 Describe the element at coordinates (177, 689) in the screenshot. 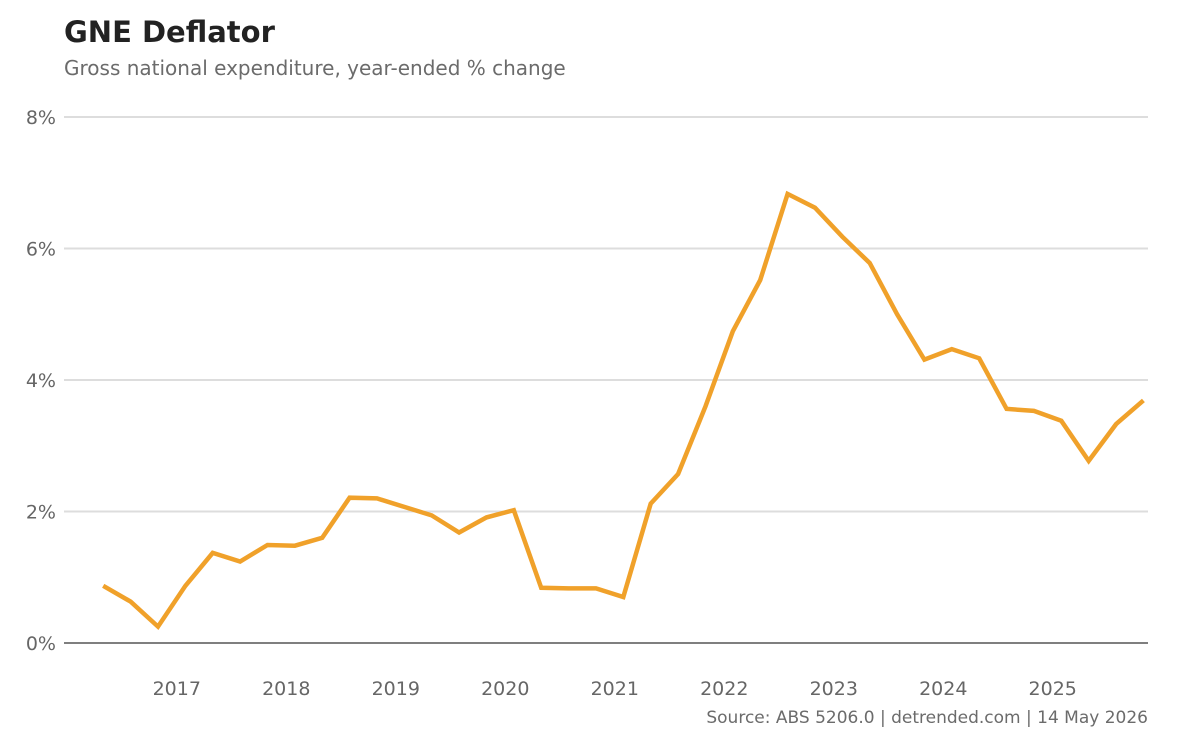

I see `x-tick-label: 2017` at that location.